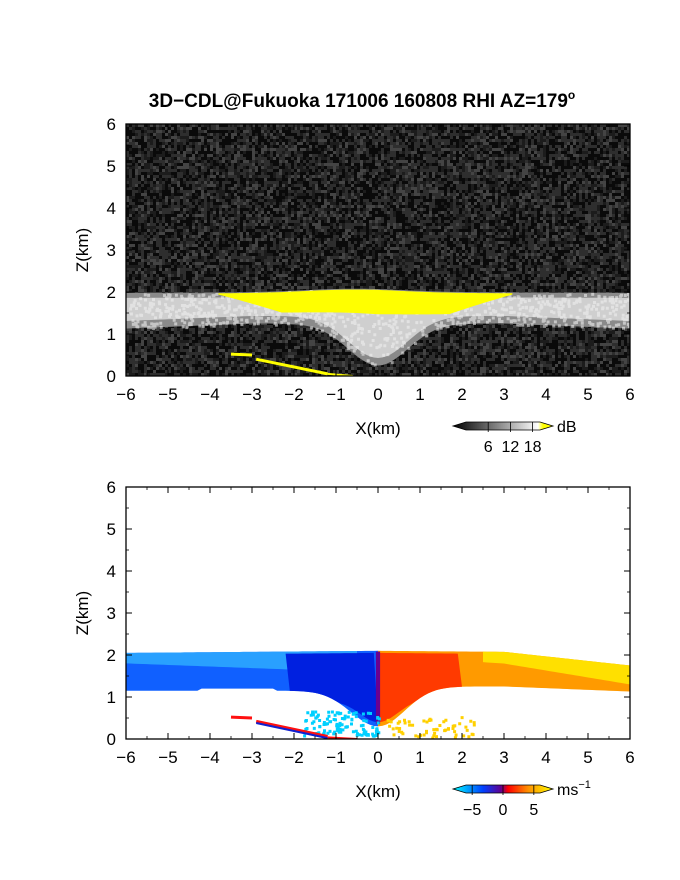 The image size is (680, 880). What do you see at coordinates (111, 571) in the screenshot?
I see `velocity-y-tick-label: 4` at bounding box center [111, 571].